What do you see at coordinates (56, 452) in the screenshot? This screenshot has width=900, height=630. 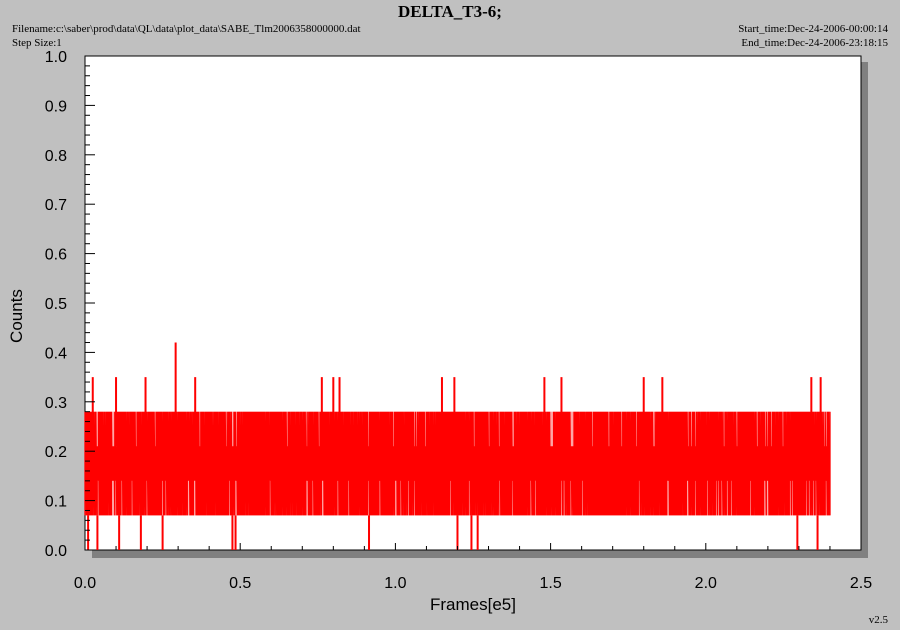 I see `y-tick-label: 0.2` at bounding box center [56, 452].